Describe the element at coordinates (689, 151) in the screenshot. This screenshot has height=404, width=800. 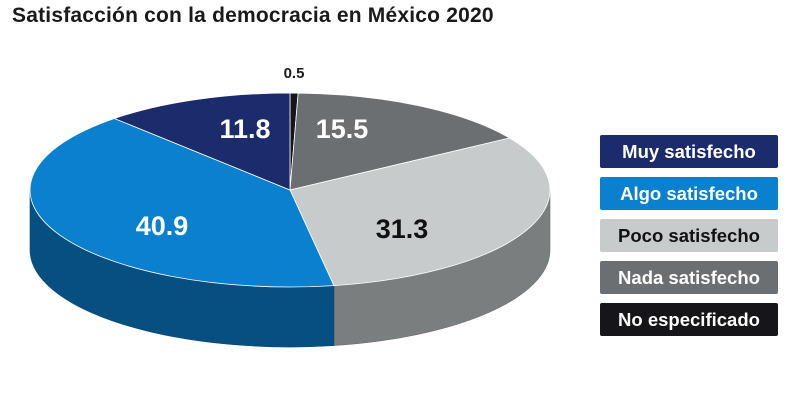
I see `legend-item-muy-satisfecho: Muy satisfecho` at that location.